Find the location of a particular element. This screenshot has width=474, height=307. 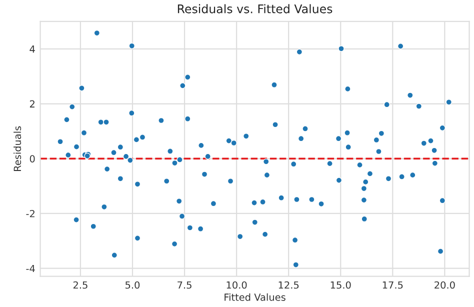

y-axis-title: Residuals is located at coordinates (18, 148).